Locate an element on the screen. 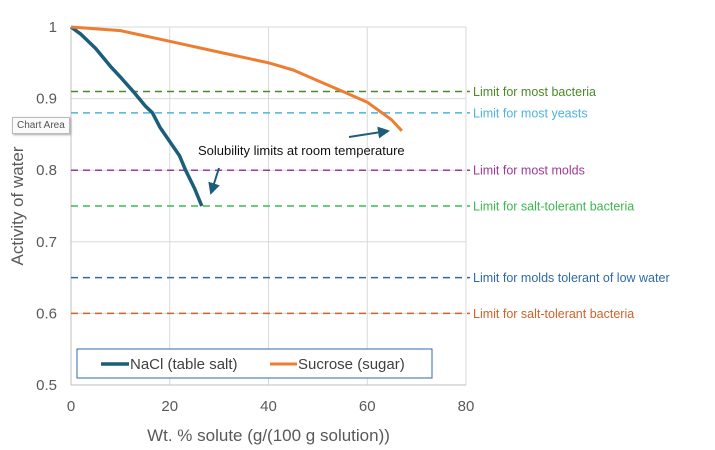 This screenshot has width=715, height=450. reference-line-label: Limit for most bacteria is located at coordinates (534, 92).